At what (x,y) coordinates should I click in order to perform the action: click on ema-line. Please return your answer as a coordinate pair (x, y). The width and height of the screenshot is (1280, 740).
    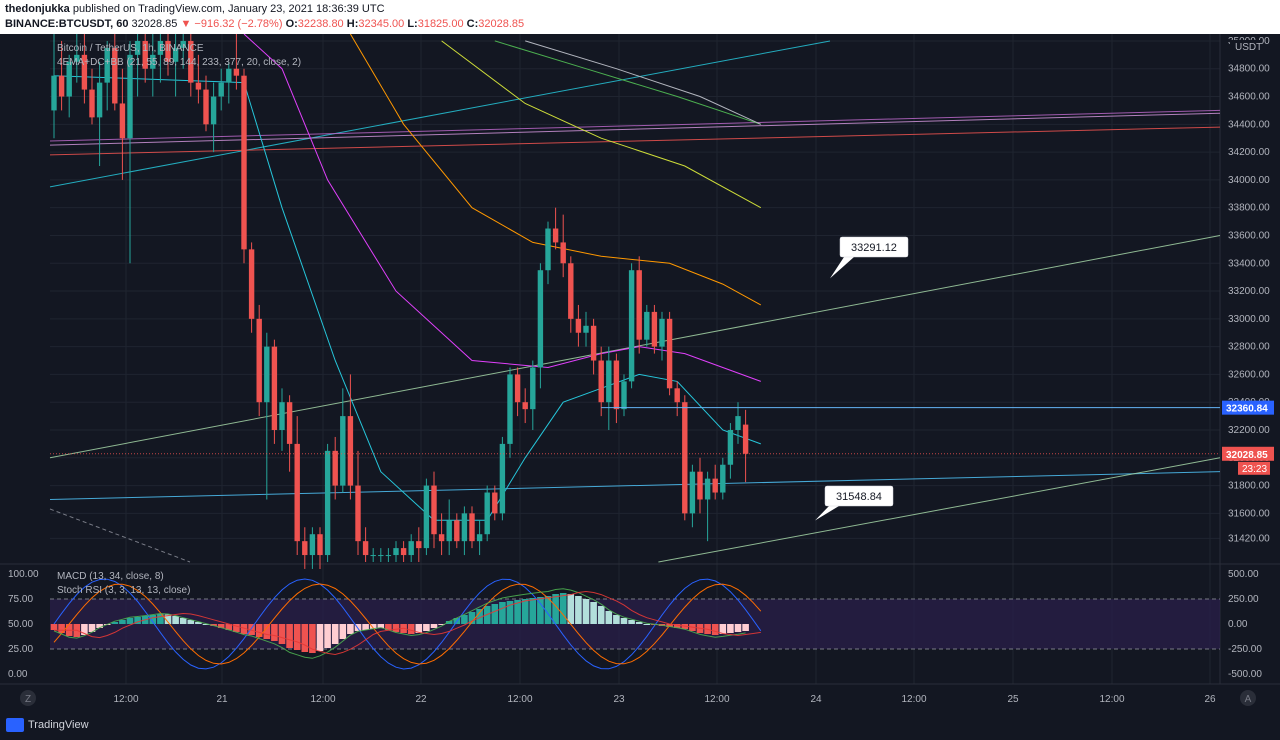
    Looking at the image, I should click on (601, 124).